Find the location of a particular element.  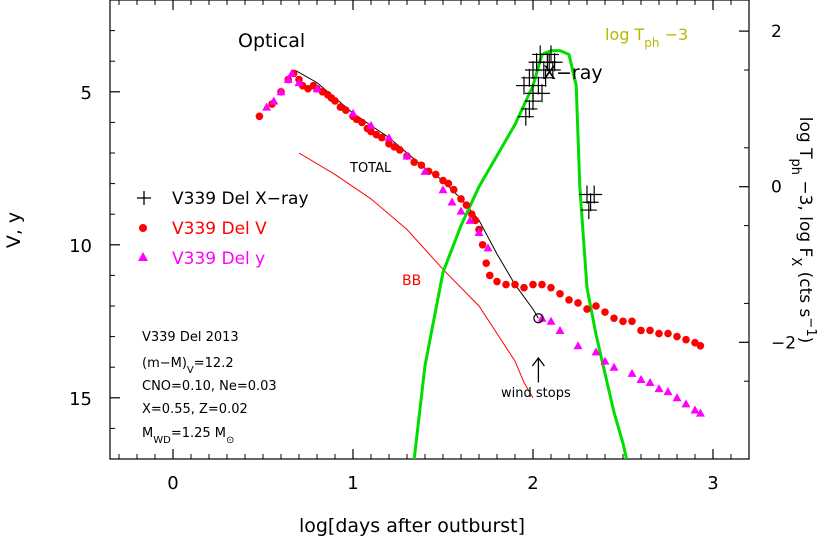

y-axis-label-right: log Tph −3, log FX (cts s−1) is located at coordinates (804, 230).